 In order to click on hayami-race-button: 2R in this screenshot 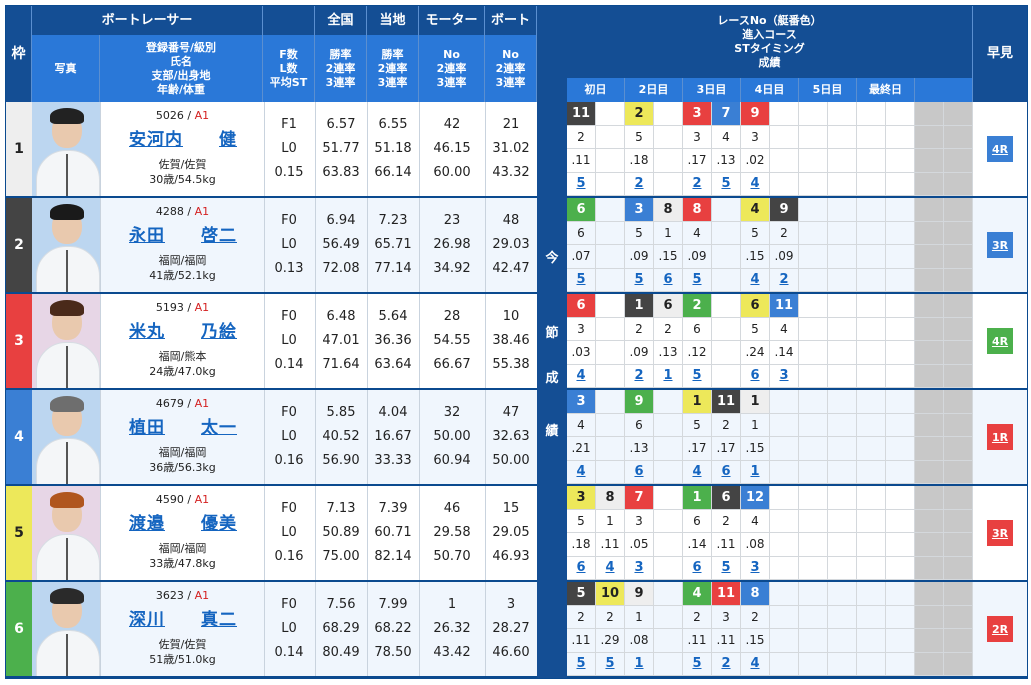, I will do `click(1000, 629)`.